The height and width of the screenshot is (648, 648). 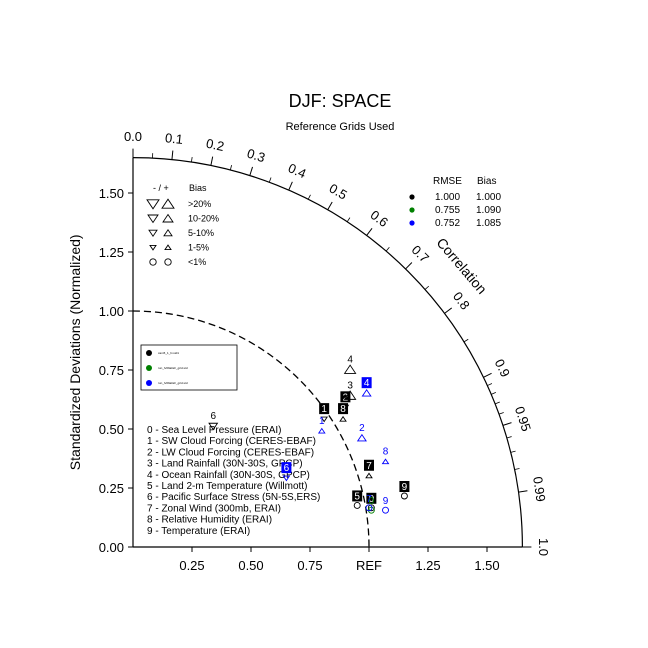 What do you see at coordinates (427, 565) in the screenshot?
I see `x-tick-label: 1.25` at bounding box center [427, 565].